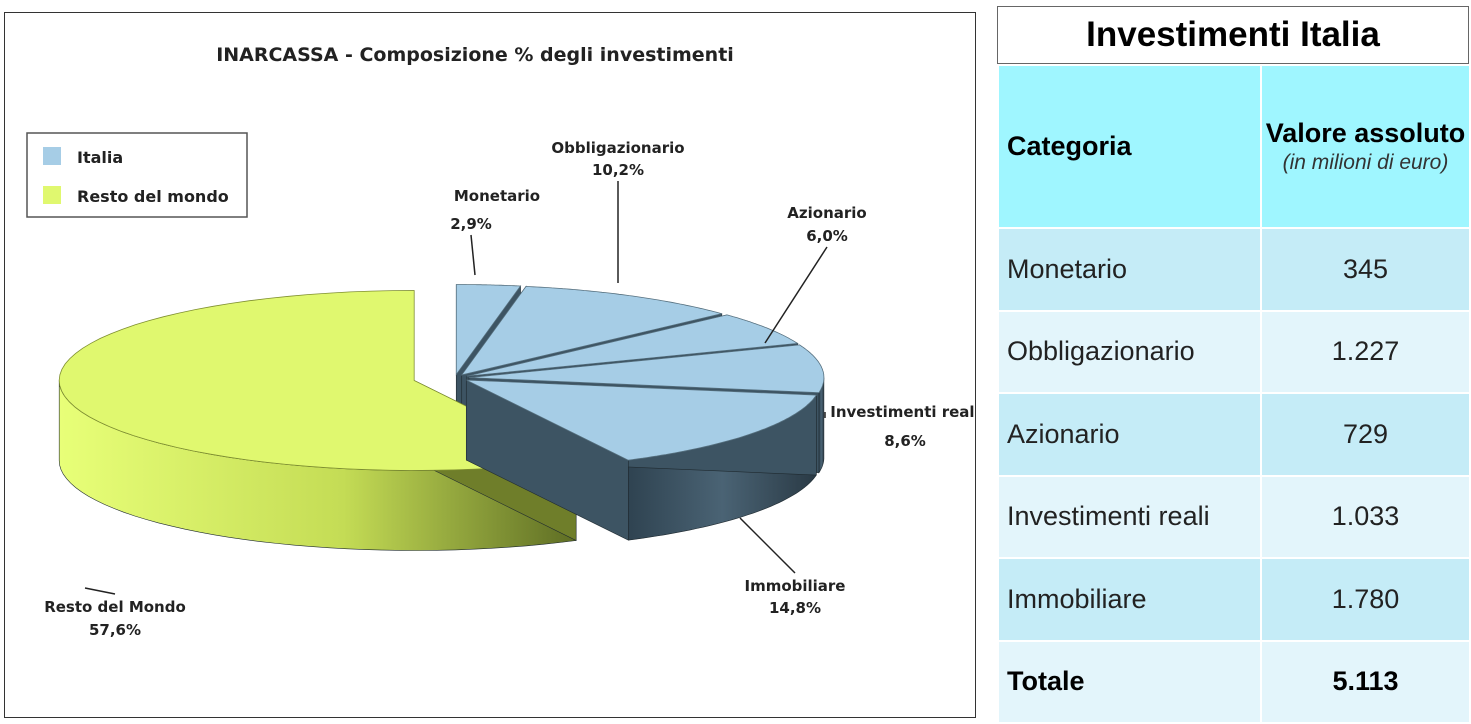 Image resolution: width=1471 pixels, height=724 pixels. I want to click on slice-label-resto-del-mondo: Resto del Mondo, so click(115, 607).